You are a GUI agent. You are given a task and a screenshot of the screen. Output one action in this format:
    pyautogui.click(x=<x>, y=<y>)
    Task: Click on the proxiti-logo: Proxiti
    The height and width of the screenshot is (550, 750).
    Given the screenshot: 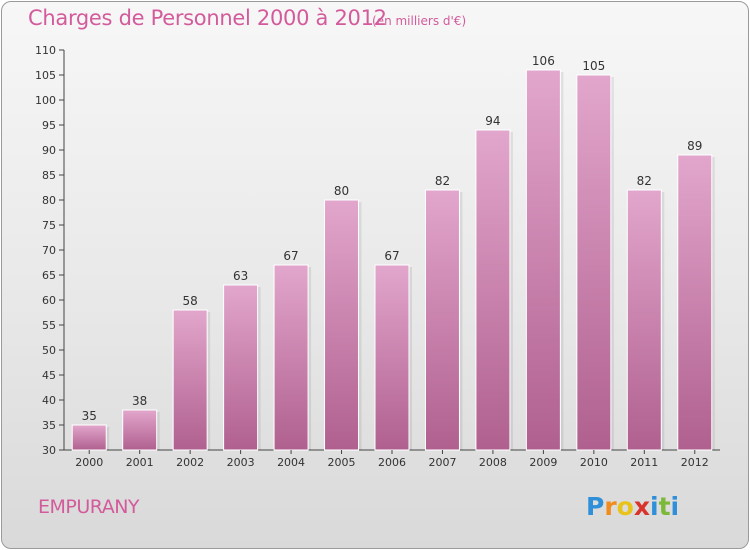 What is the action you would take?
    pyautogui.click(x=632, y=506)
    